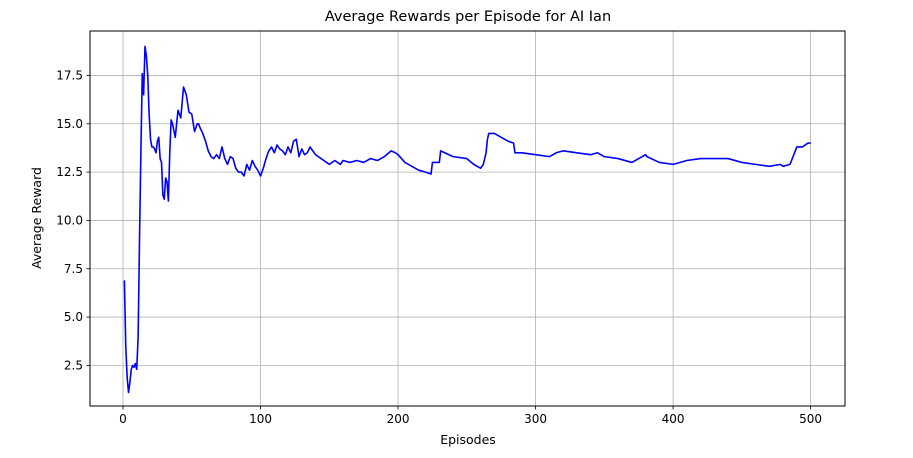 The image size is (913, 458). Describe the element at coordinates (69, 75) in the screenshot. I see `y-tick-label: 17.5` at that location.